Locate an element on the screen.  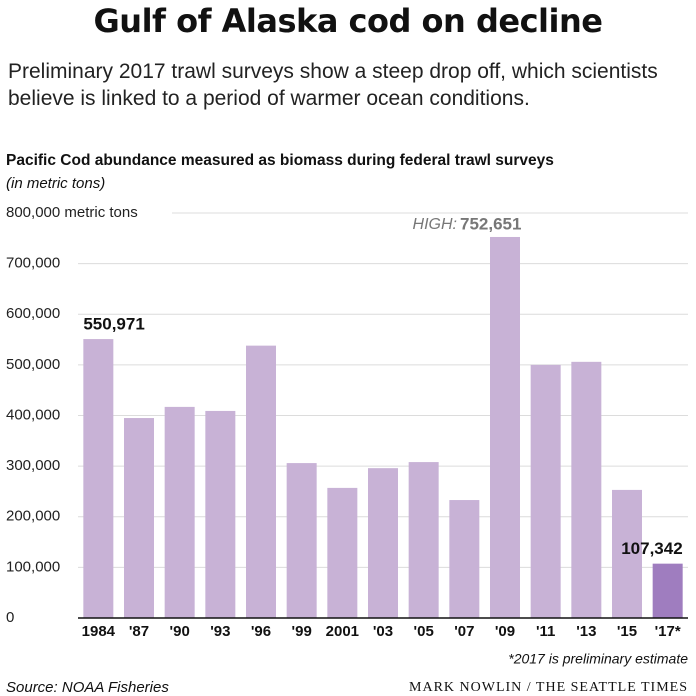
annotation: HIGH: is located at coordinates (435, 224).